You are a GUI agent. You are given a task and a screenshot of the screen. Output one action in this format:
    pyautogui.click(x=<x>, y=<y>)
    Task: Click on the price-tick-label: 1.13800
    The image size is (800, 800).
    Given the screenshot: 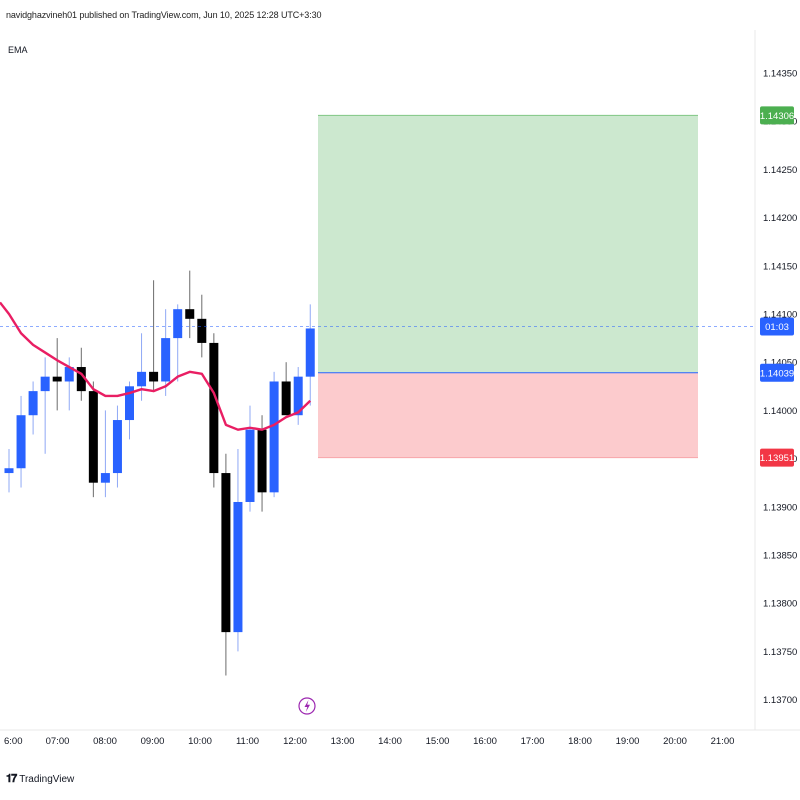 What is the action you would take?
    pyautogui.click(x=780, y=604)
    